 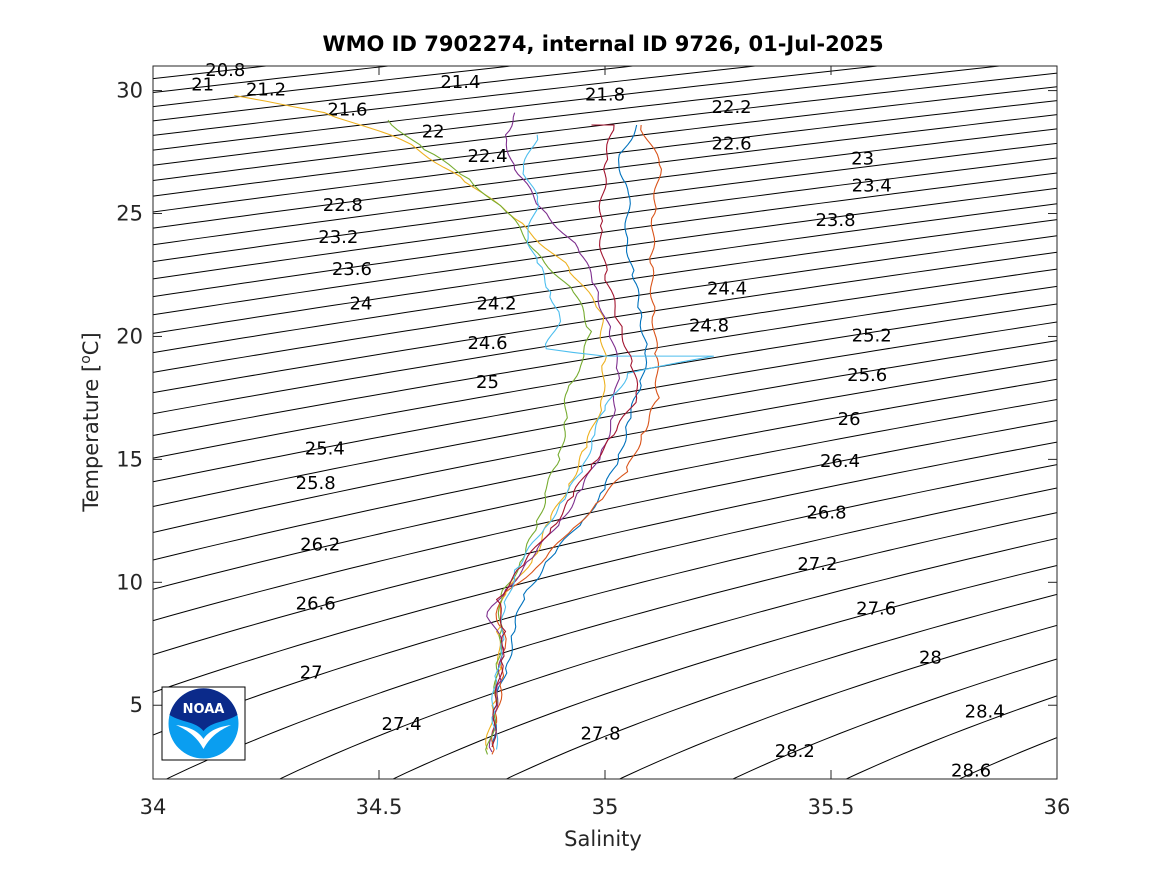 What do you see at coordinates (732, 107) in the screenshot?
I see `contour-label: 22.2` at bounding box center [732, 107].